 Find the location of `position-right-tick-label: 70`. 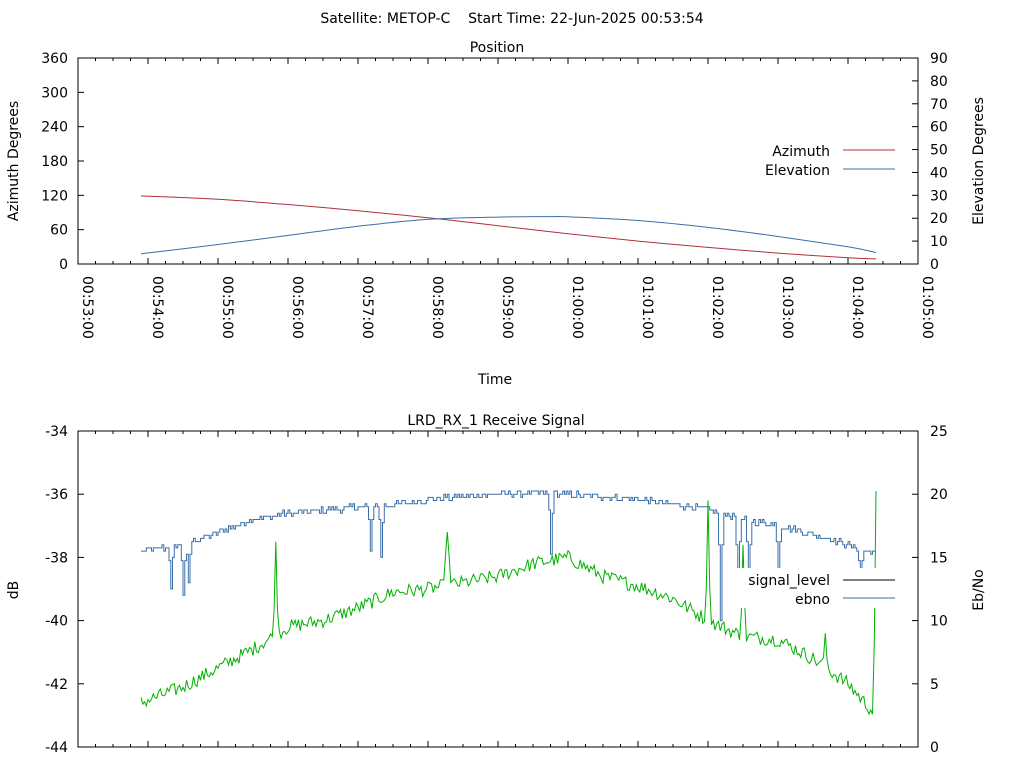

position-right-tick-label: 70 is located at coordinates (939, 105).